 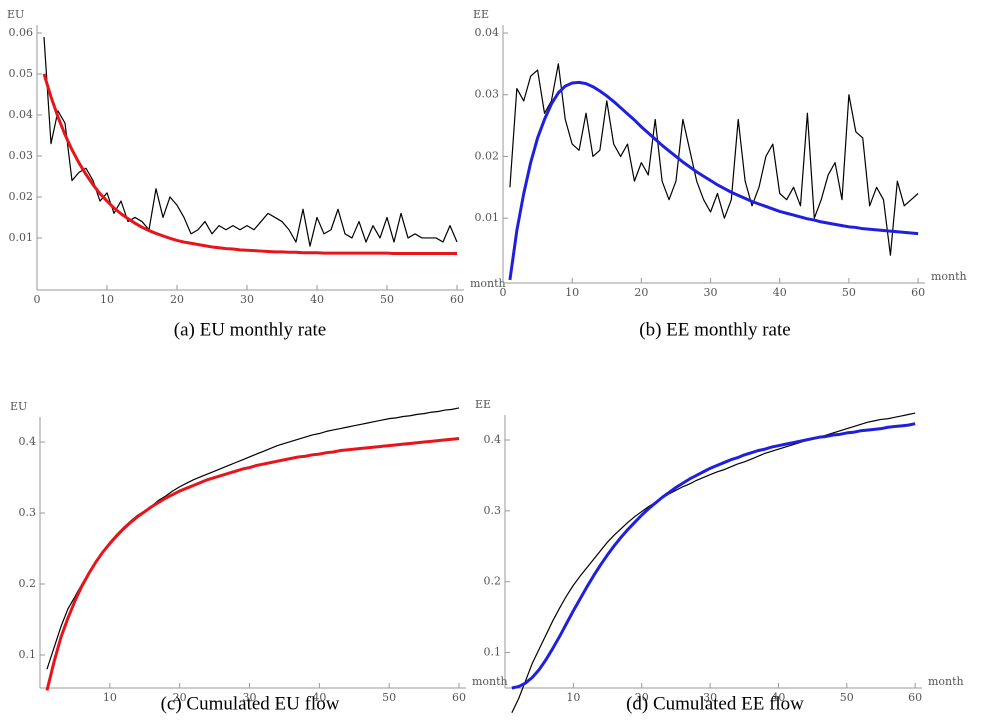 What do you see at coordinates (250, 329) in the screenshot?
I see `caption: (a) EU monthly rate` at bounding box center [250, 329].